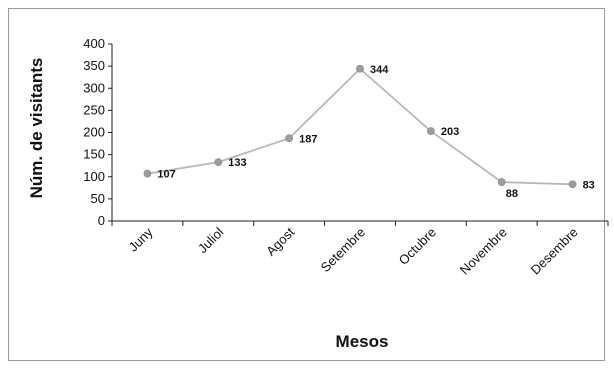 This screenshot has width=614, height=369. I want to click on y-tick-label: 300, so click(94, 87).